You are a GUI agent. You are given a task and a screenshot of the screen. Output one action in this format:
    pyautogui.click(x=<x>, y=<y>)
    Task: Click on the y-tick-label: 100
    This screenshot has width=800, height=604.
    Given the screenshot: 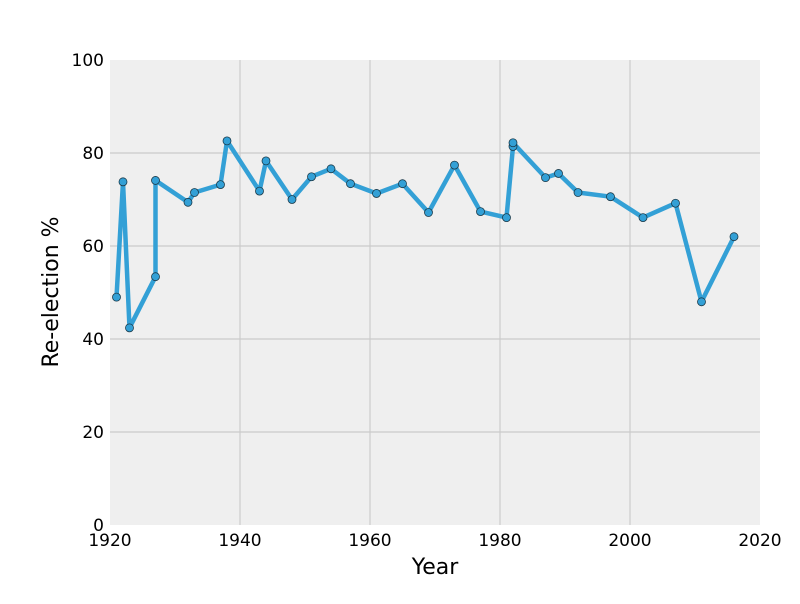 What is the action you would take?
    pyautogui.click(x=88, y=61)
    